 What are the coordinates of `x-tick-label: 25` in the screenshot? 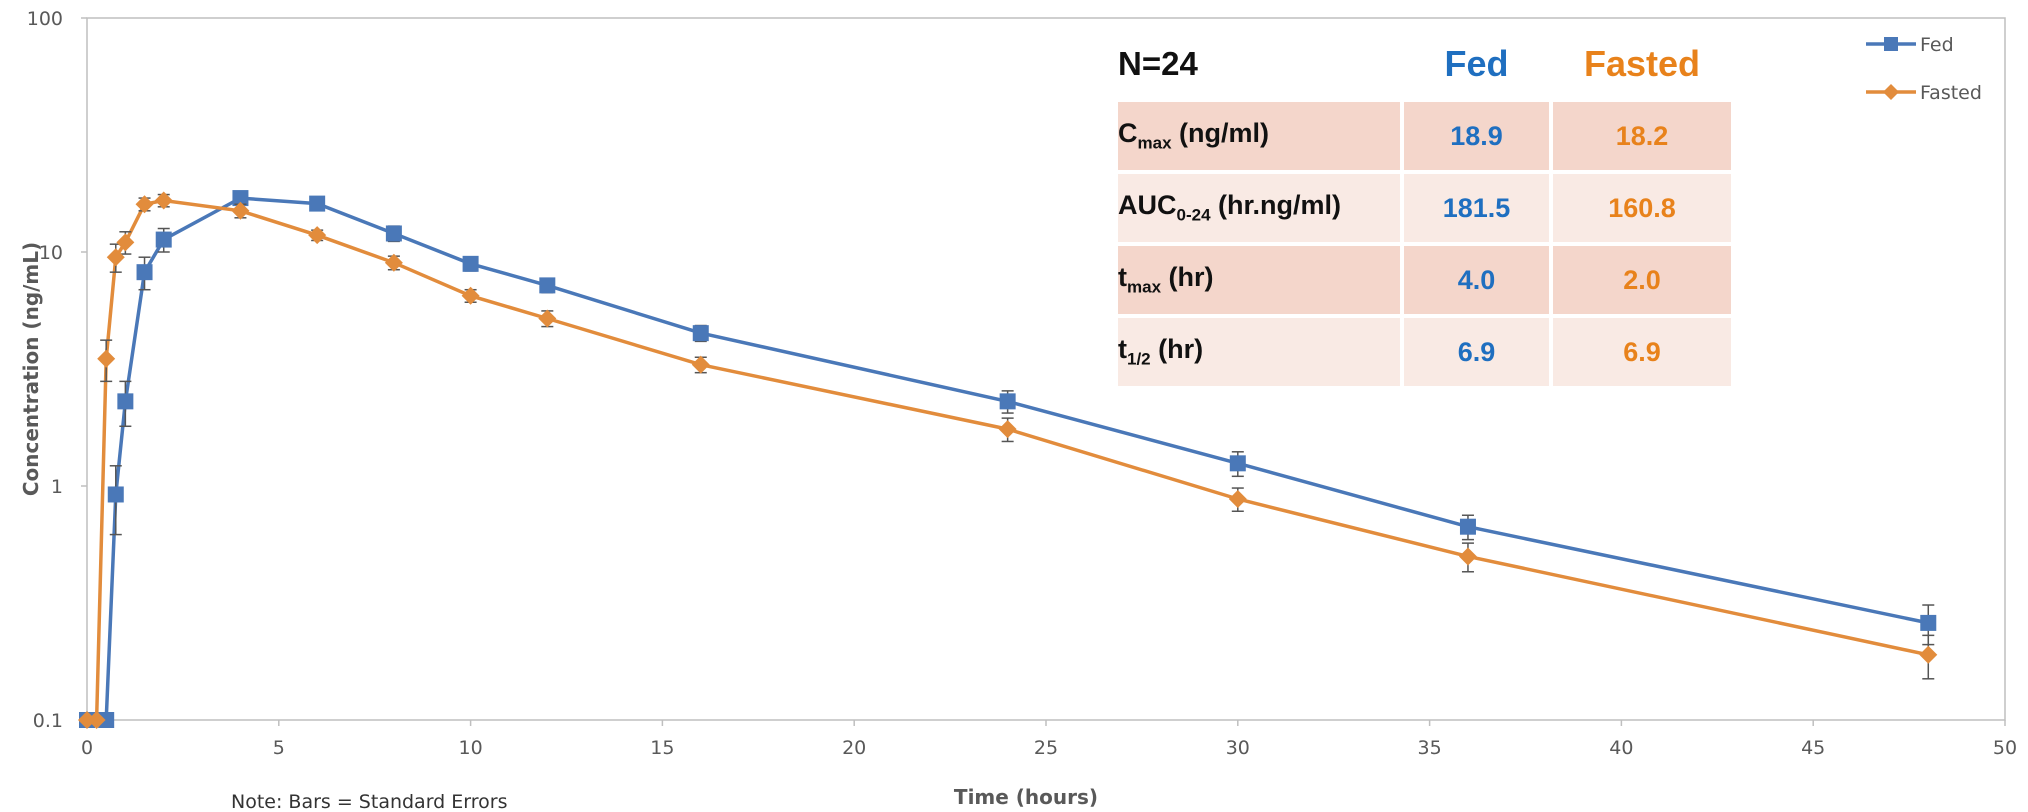 It's located at (1046, 748).